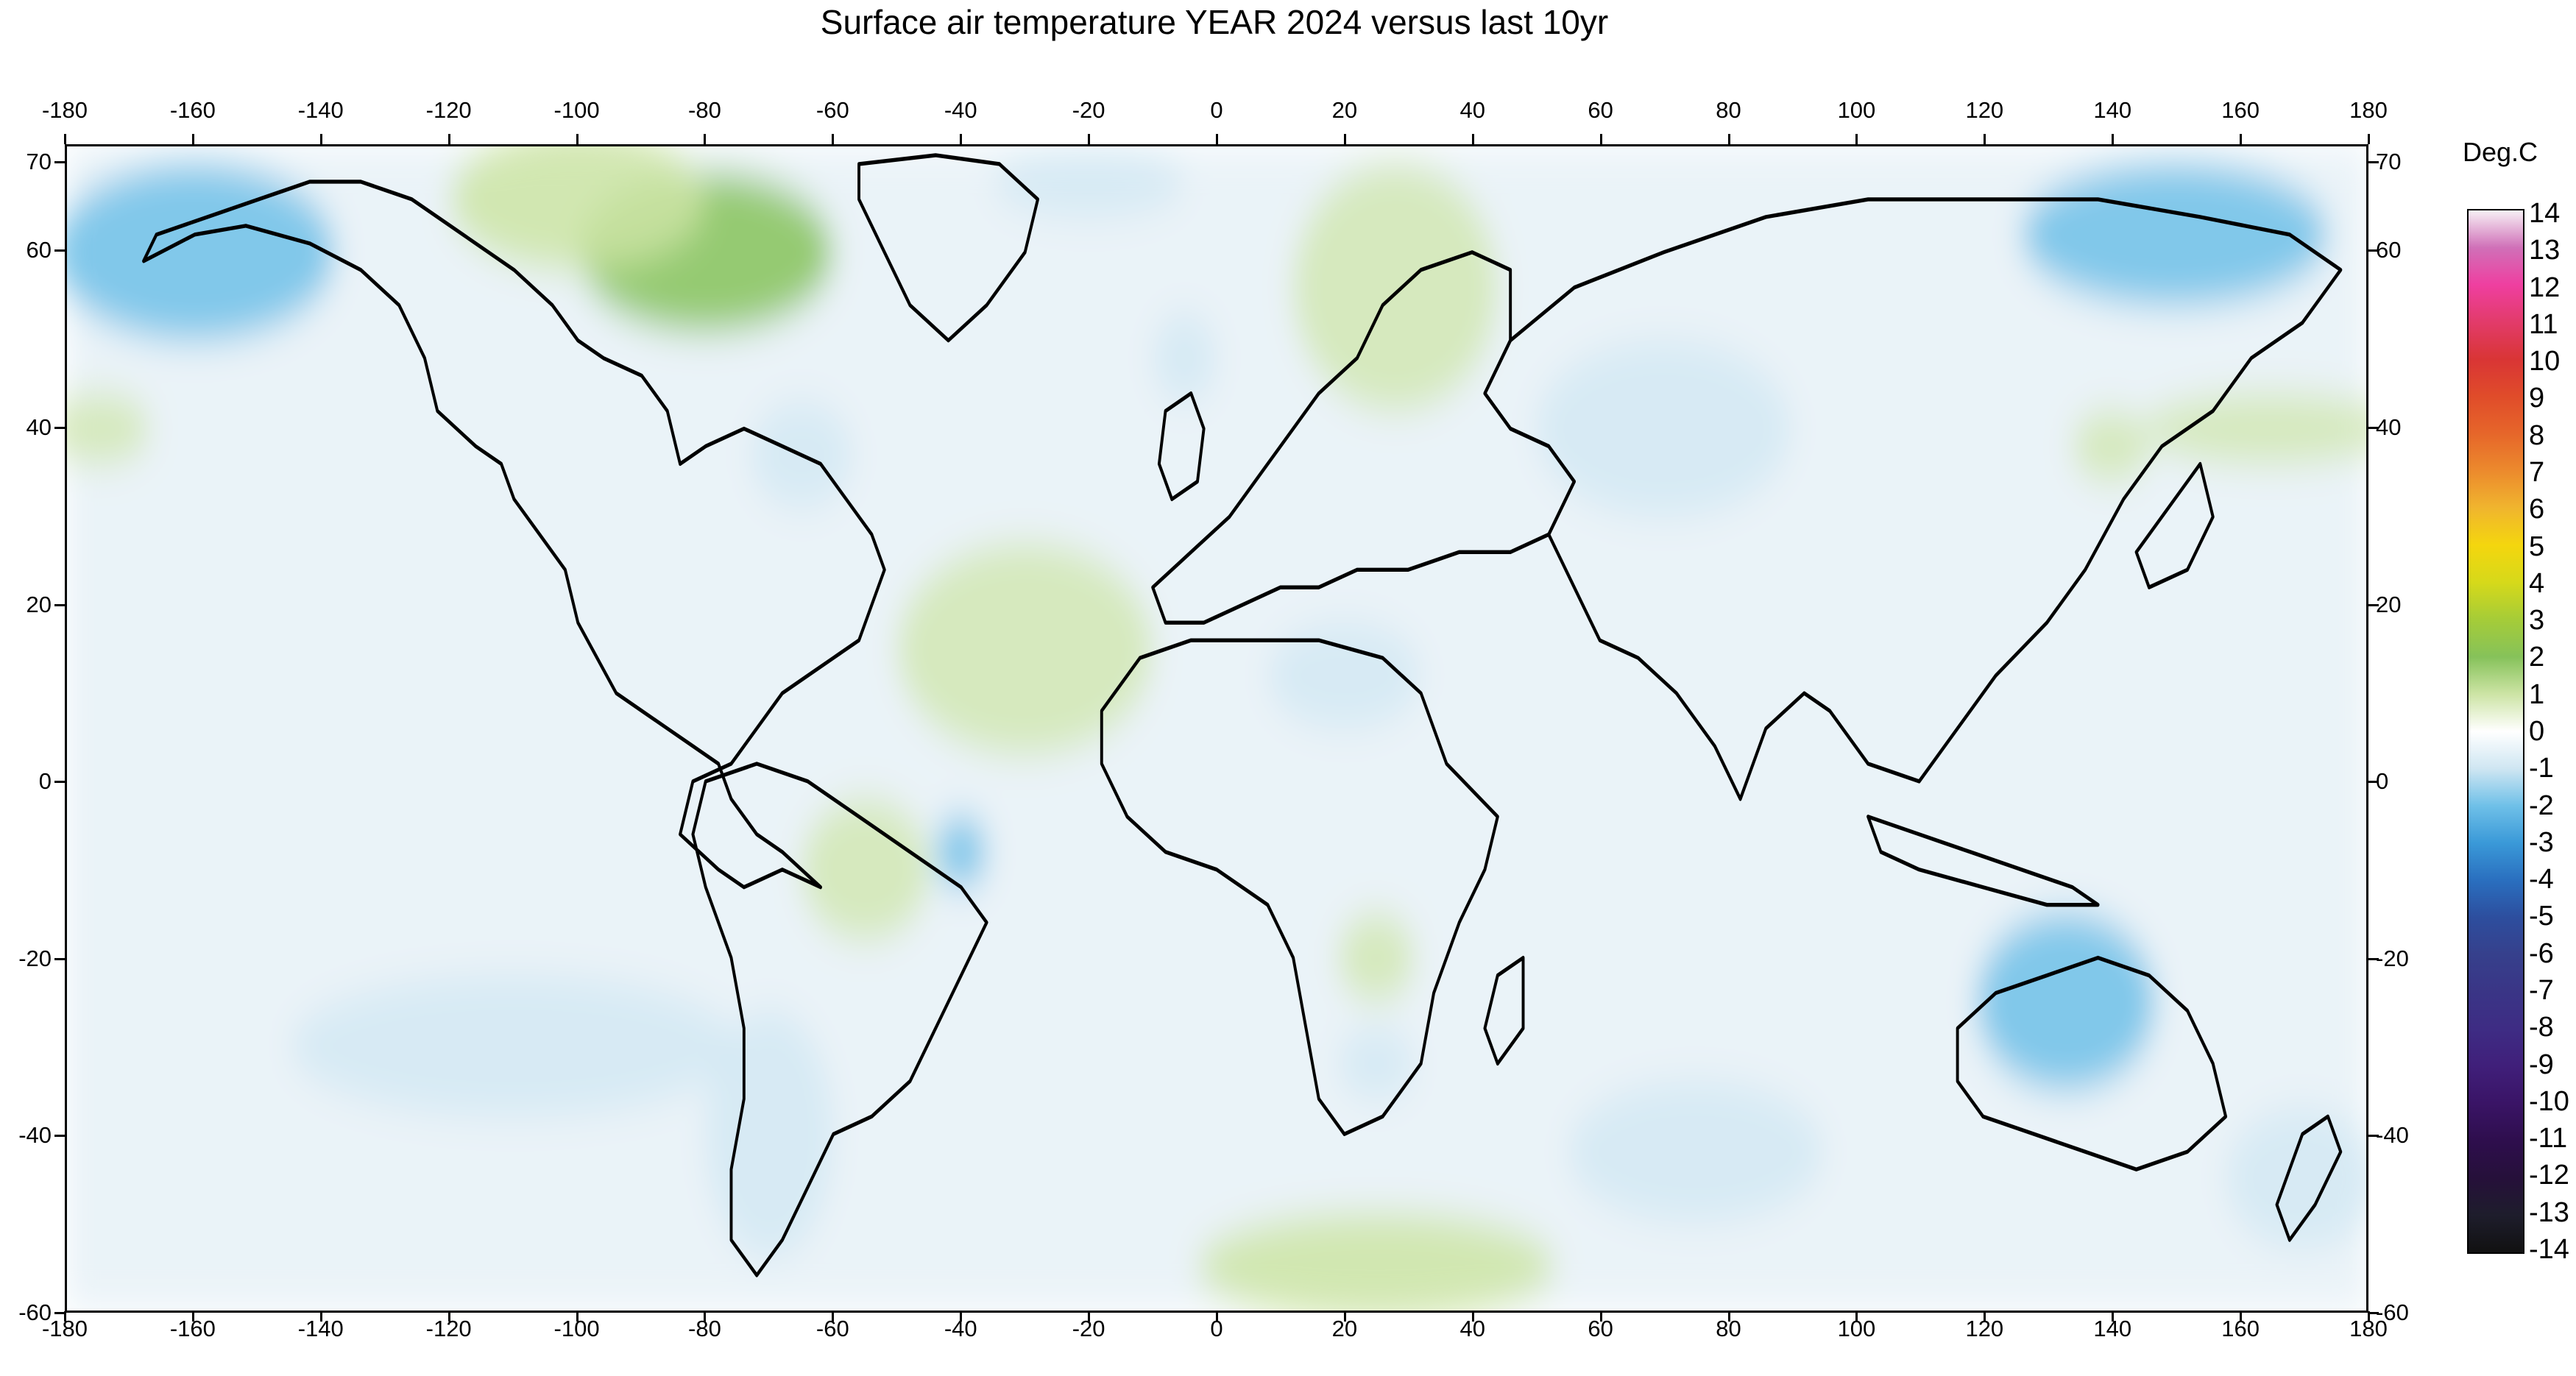 The width and height of the screenshot is (2576, 1376). I want to click on colorbar-label: -2, so click(2541, 806).